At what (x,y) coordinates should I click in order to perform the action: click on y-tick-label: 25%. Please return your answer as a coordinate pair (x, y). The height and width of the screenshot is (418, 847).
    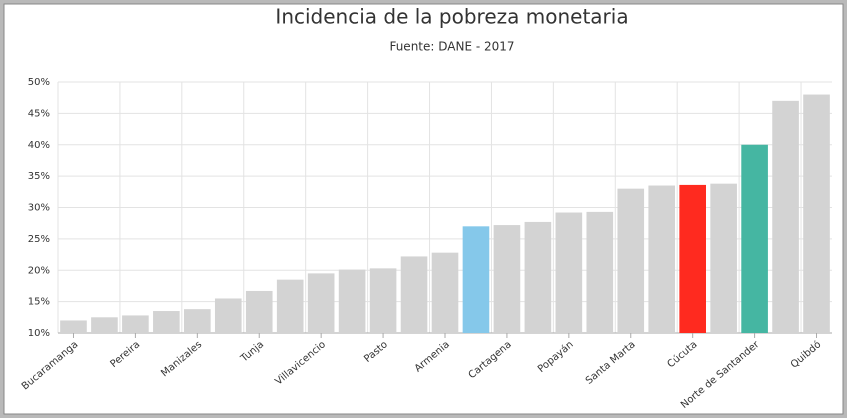
    Looking at the image, I should click on (39, 239).